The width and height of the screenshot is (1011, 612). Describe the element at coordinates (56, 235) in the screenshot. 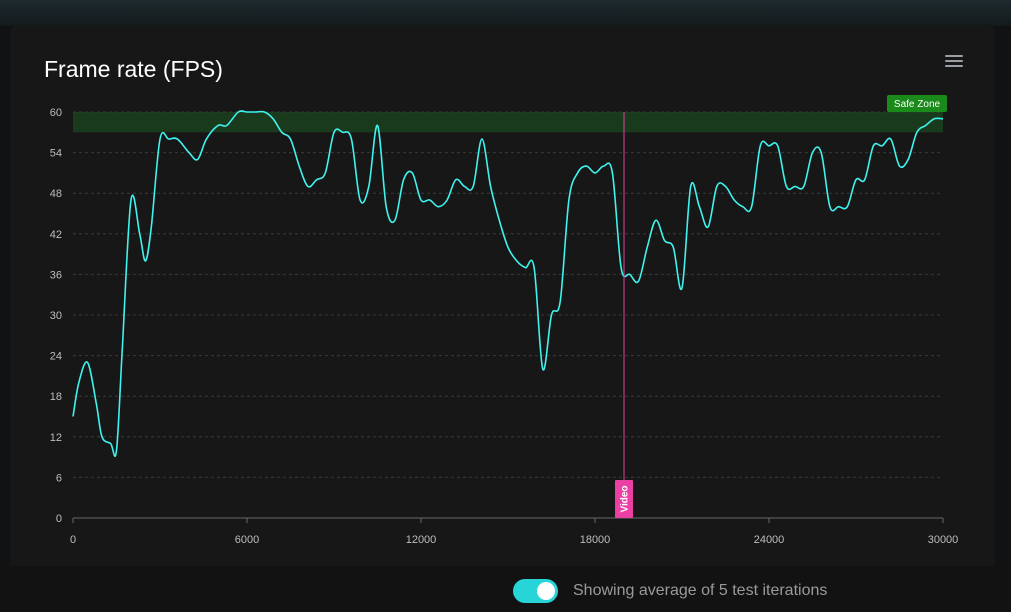

I see `y-tick-label: 42` at that location.